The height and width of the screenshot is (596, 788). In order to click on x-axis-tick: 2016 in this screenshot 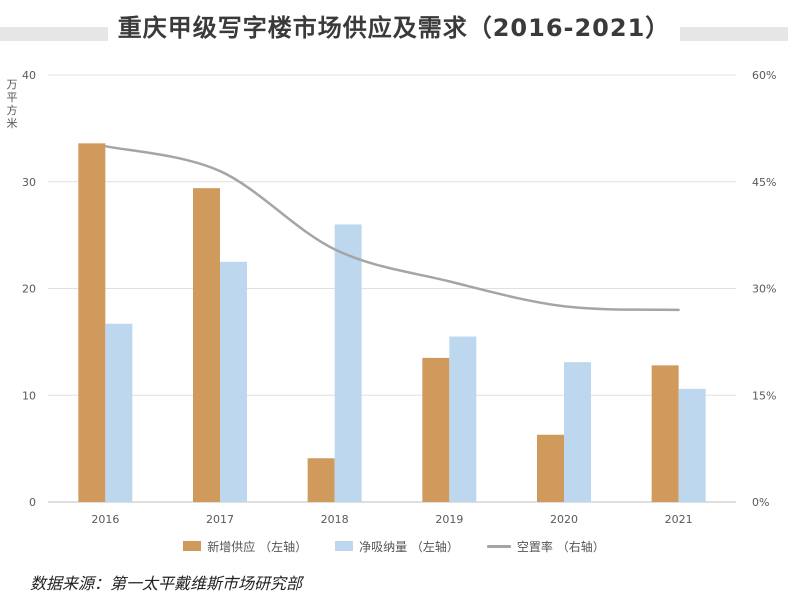, I will do `click(105, 519)`.